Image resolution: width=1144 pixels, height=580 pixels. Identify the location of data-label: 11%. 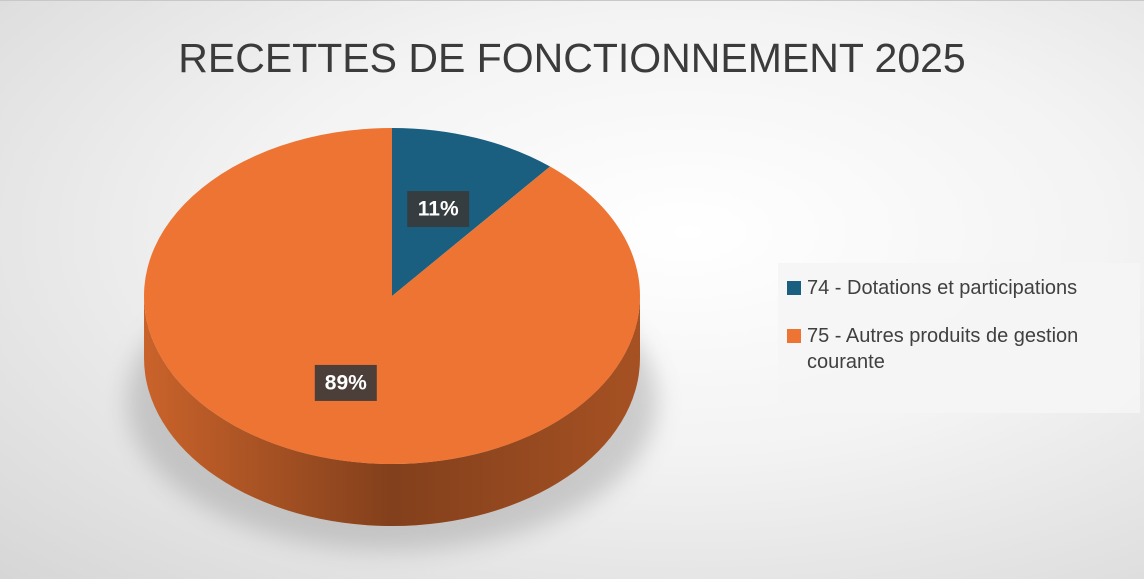
(438, 209).